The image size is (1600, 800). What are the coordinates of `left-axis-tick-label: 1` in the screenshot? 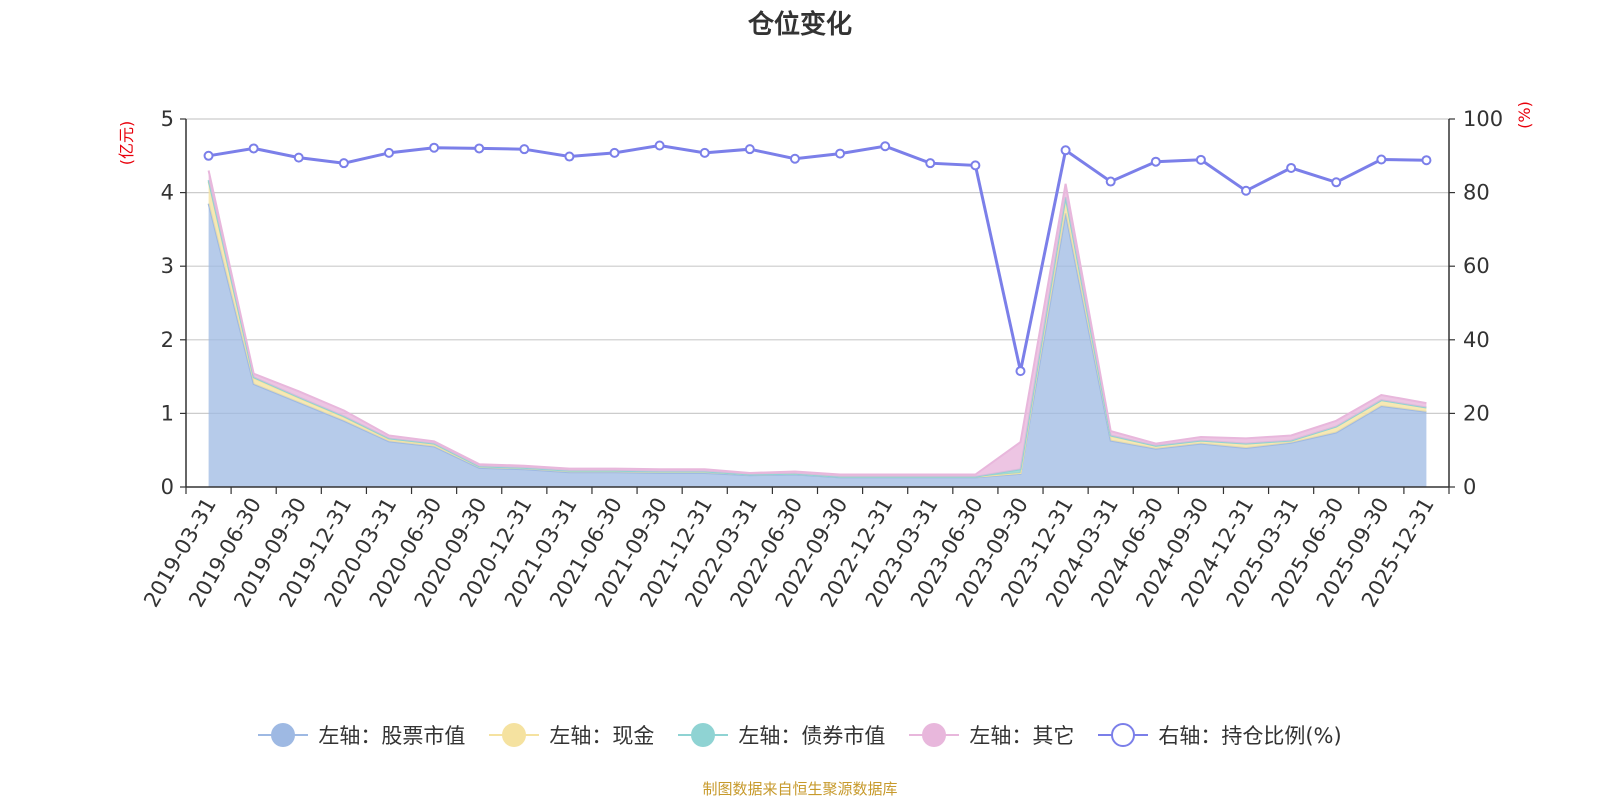 It's located at (167, 413).